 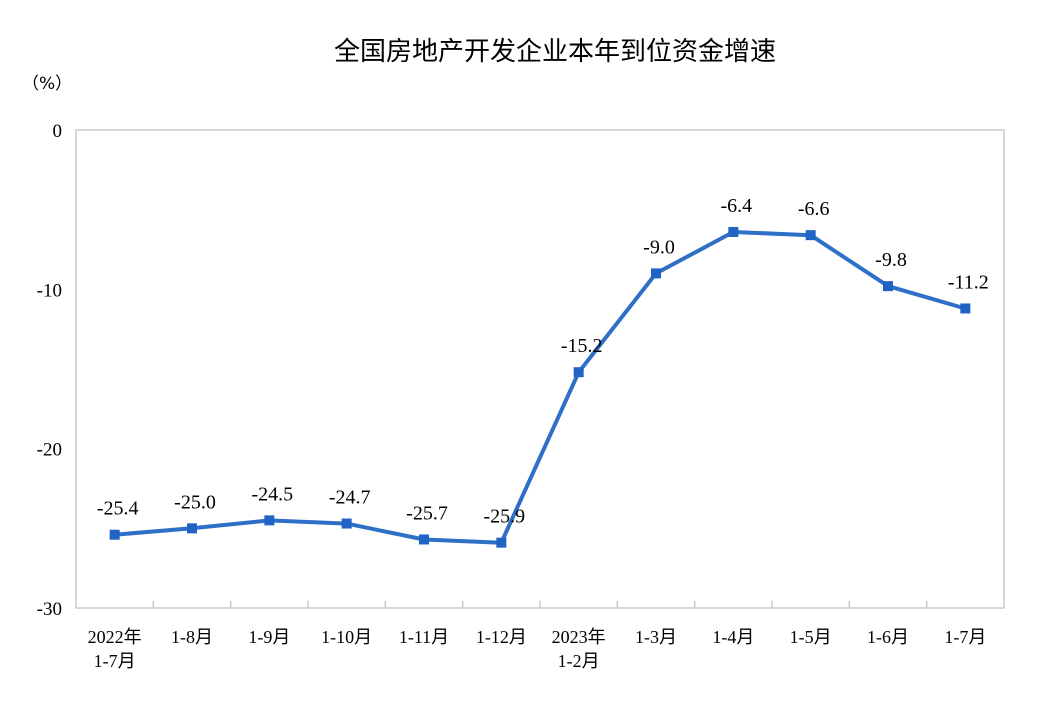 What do you see at coordinates (888, 637) in the screenshot?
I see `x-tick-label: 1-6月` at bounding box center [888, 637].